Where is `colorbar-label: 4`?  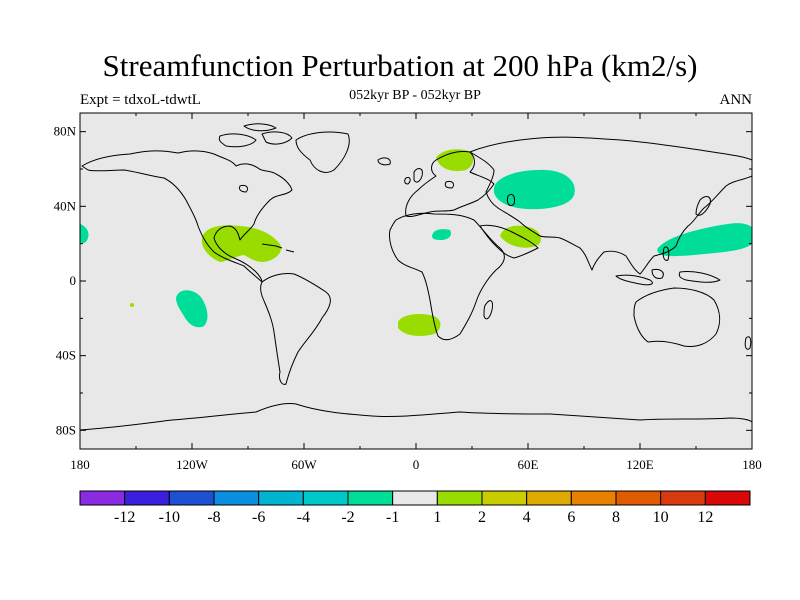 colorbar-label: 4 is located at coordinates (527, 517).